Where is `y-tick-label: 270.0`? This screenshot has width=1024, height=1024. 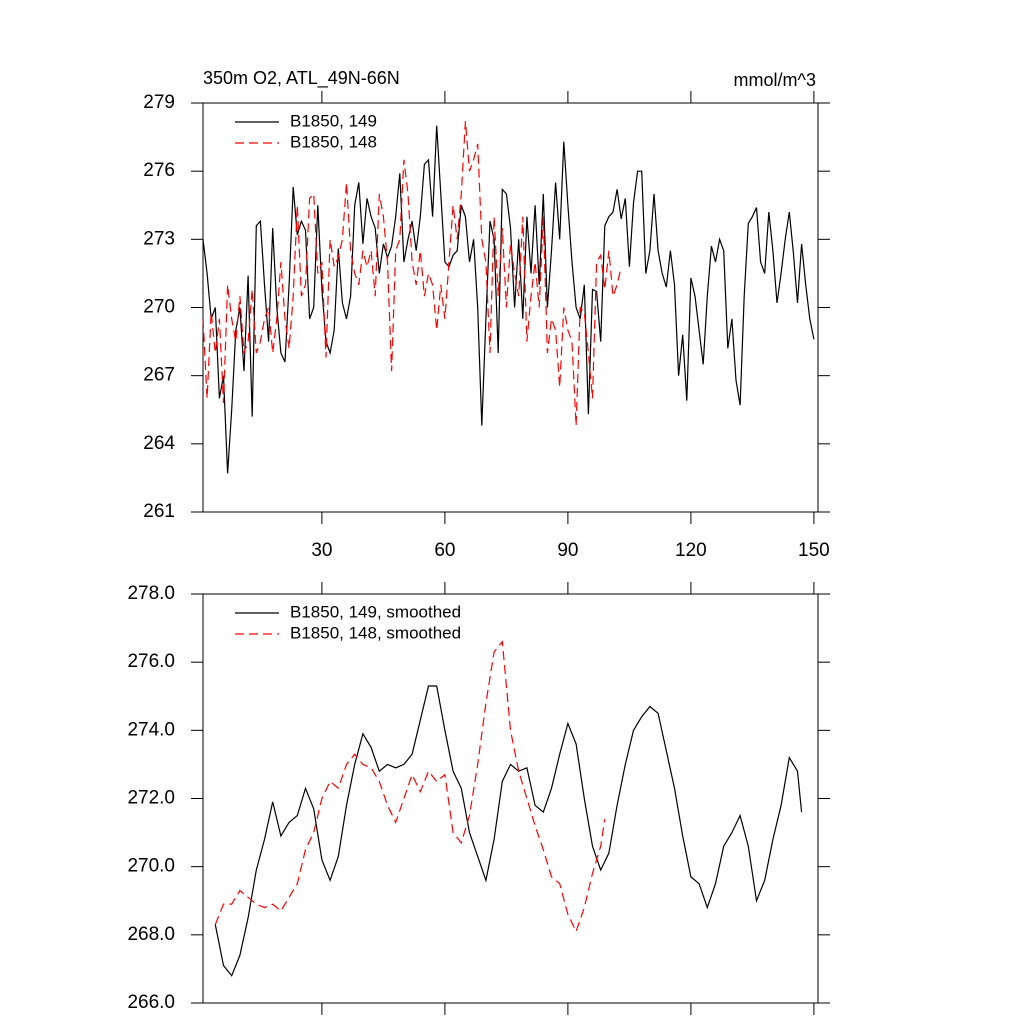 y-tick-label: 270.0 is located at coordinates (151, 866).